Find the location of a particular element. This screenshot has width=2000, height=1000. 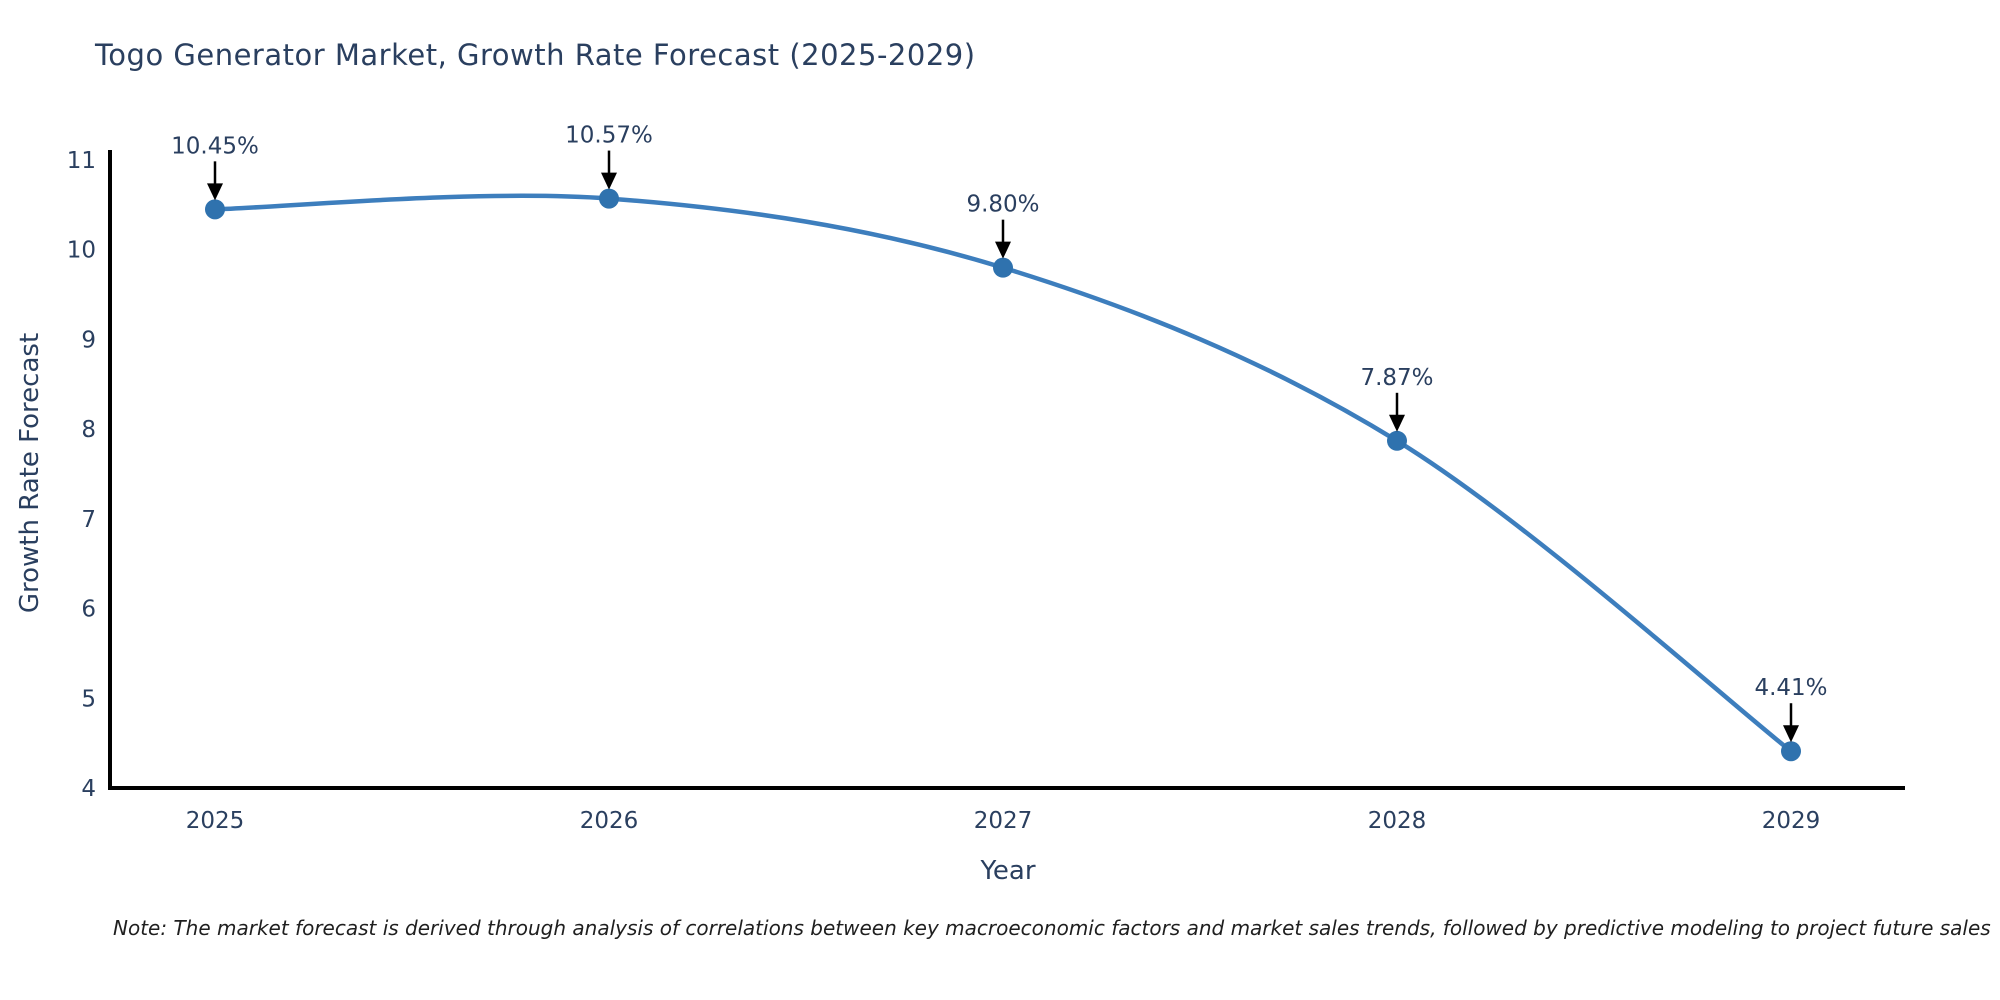

data-point-marker-2028 is located at coordinates (1397, 440).